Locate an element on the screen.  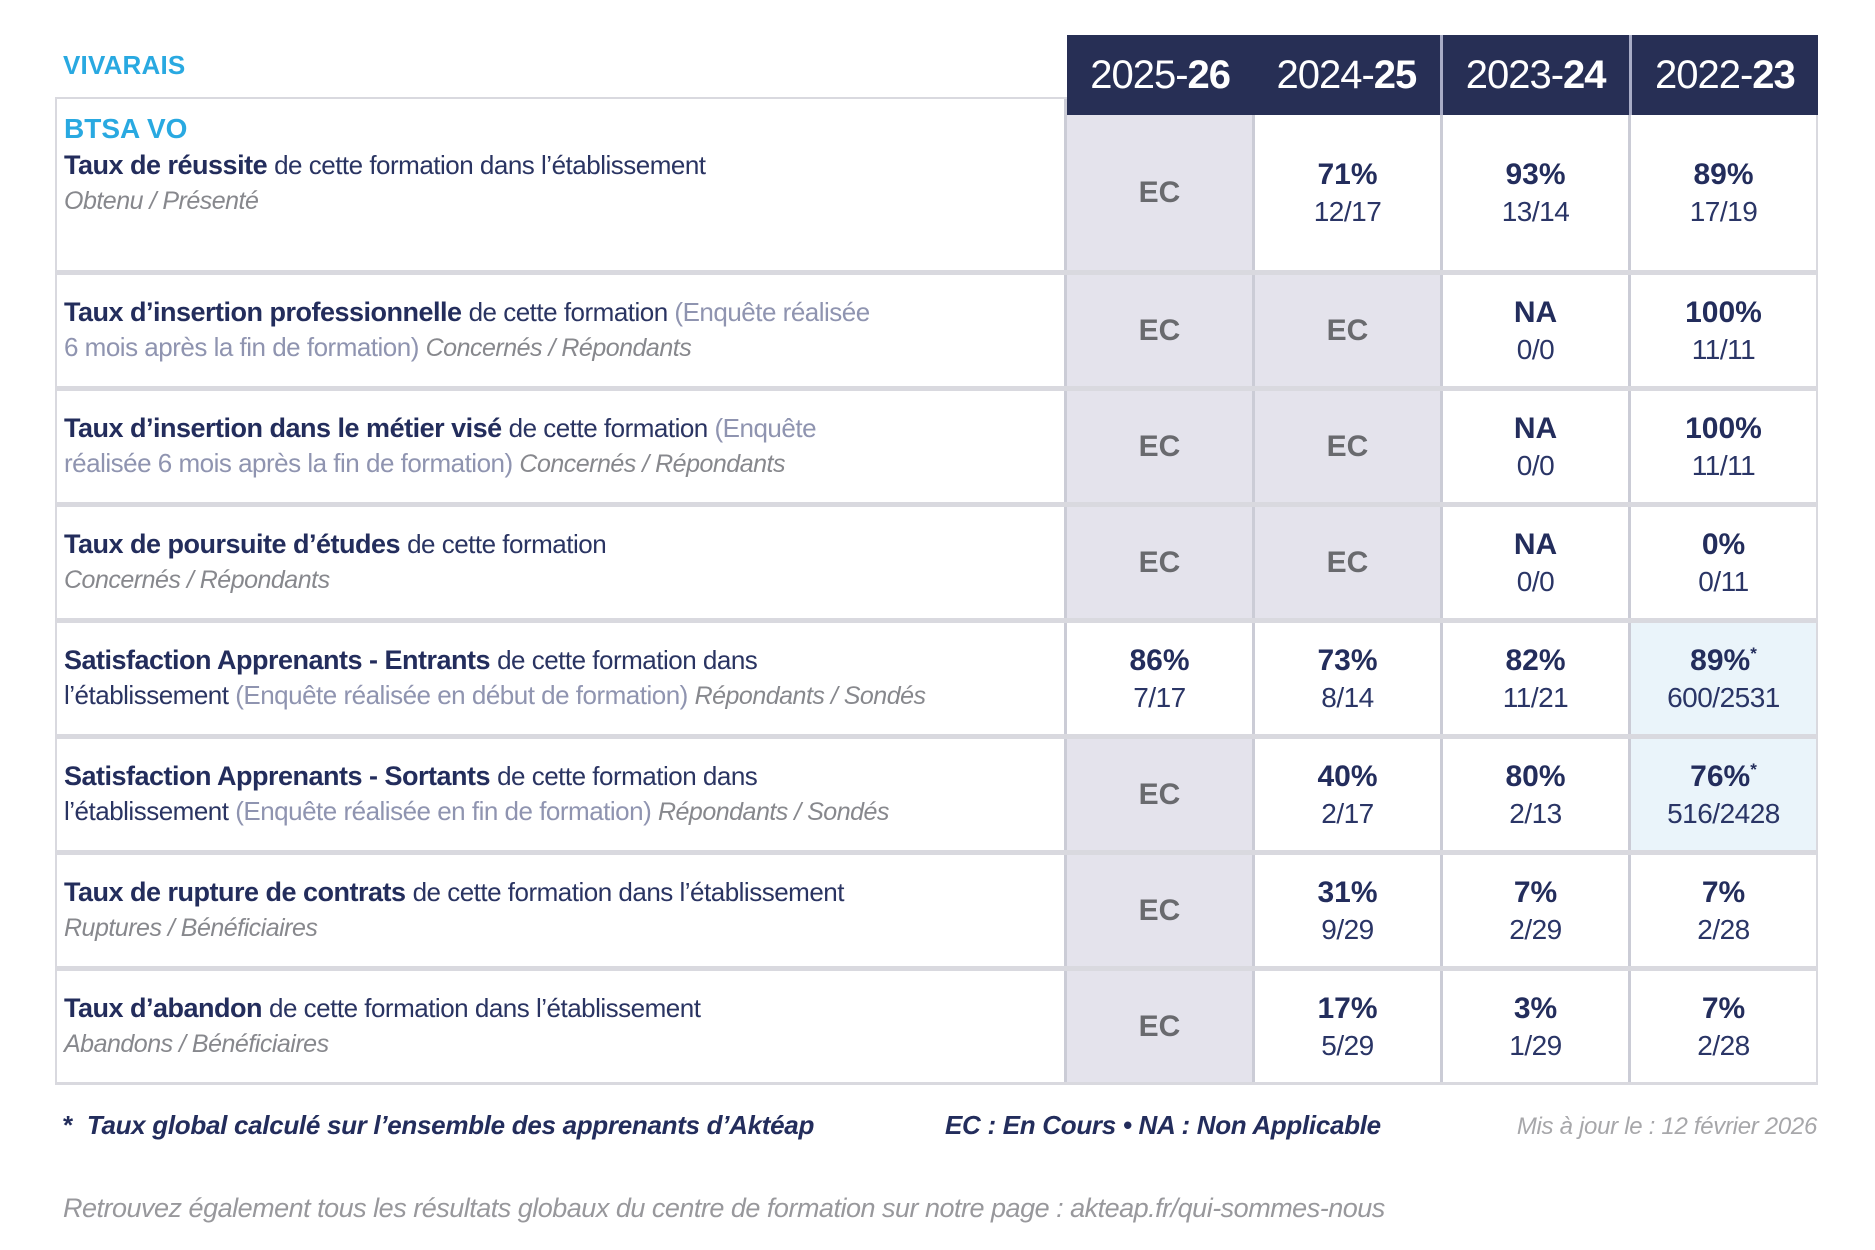
fraction-value: 17/19 is located at coordinates (1723, 211).